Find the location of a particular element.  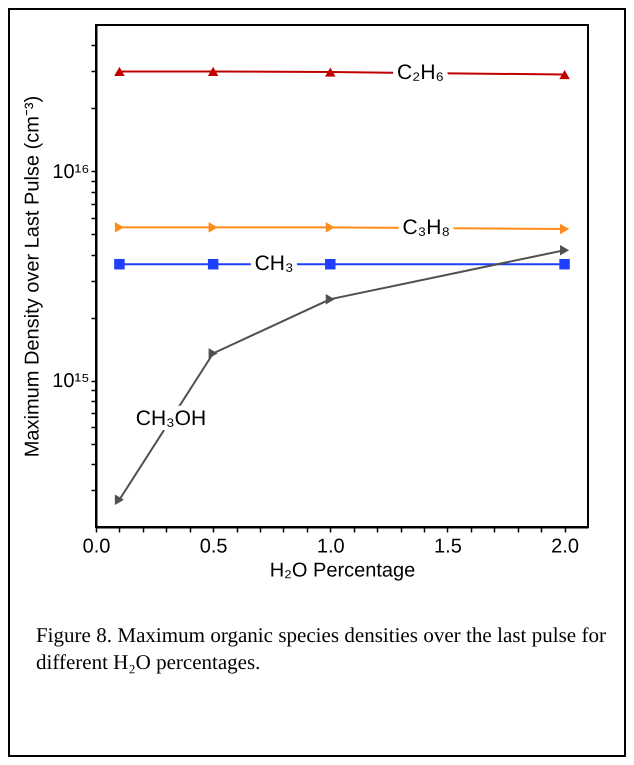

caption: Figure 8. Maximum organic species densities over the last pulse for different H₂O percentages. is located at coordinates (321, 649).